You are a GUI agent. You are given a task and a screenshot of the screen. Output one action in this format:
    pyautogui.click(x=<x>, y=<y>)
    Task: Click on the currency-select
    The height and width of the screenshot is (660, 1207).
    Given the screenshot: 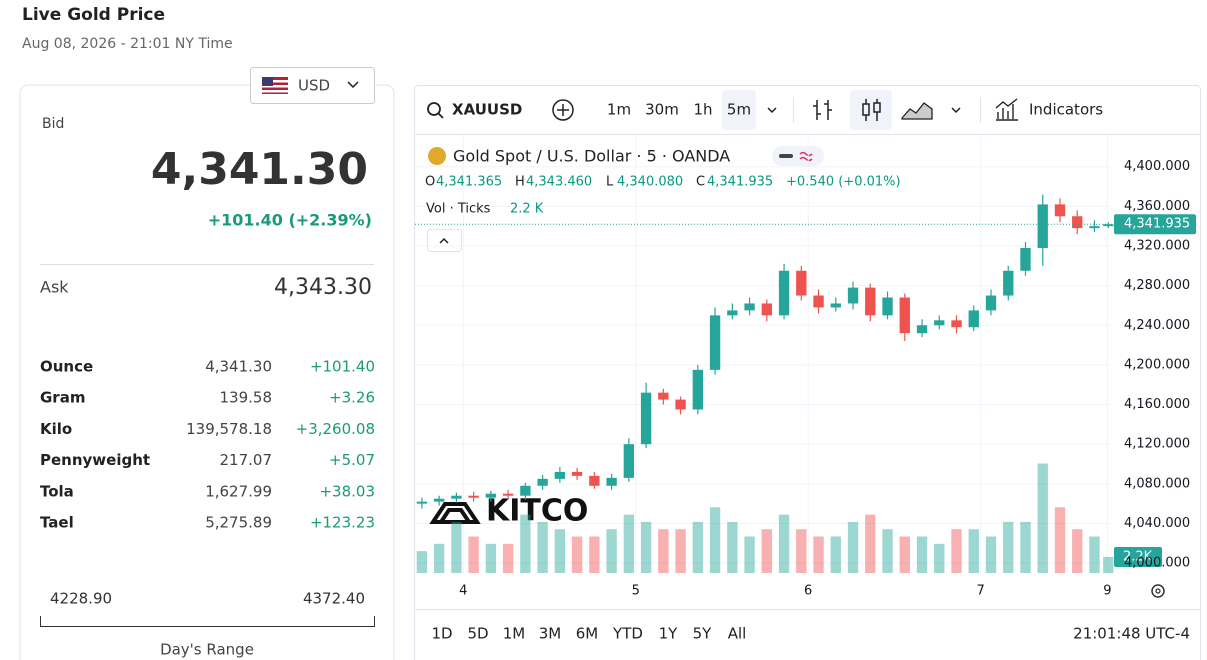 What is the action you would take?
    pyautogui.click(x=312, y=85)
    